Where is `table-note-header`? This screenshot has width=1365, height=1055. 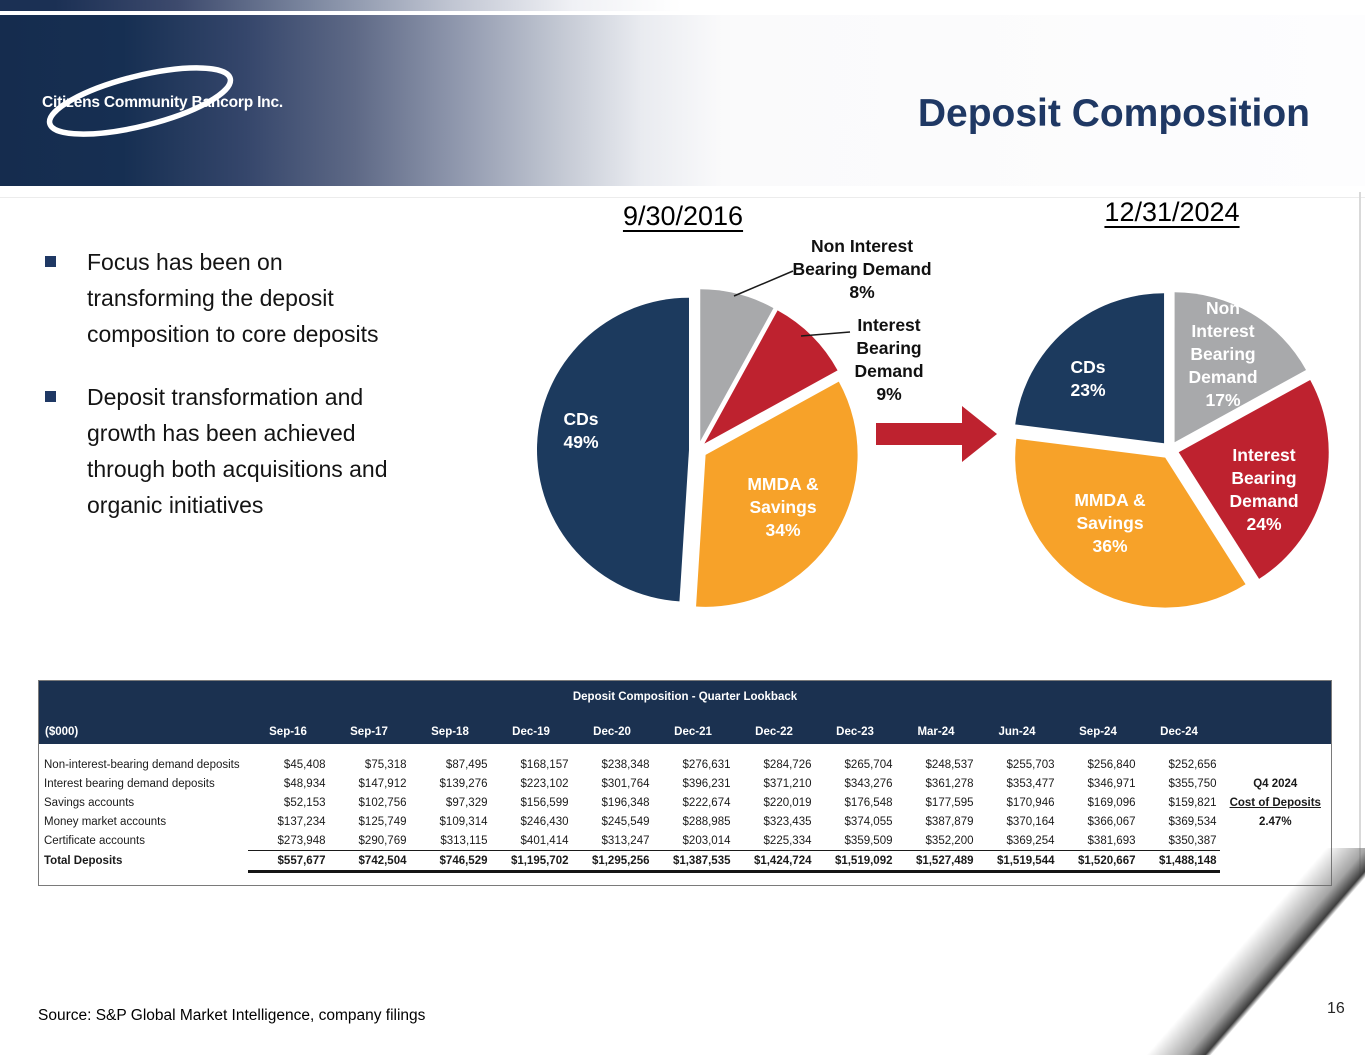 table-note-header is located at coordinates (1275, 726).